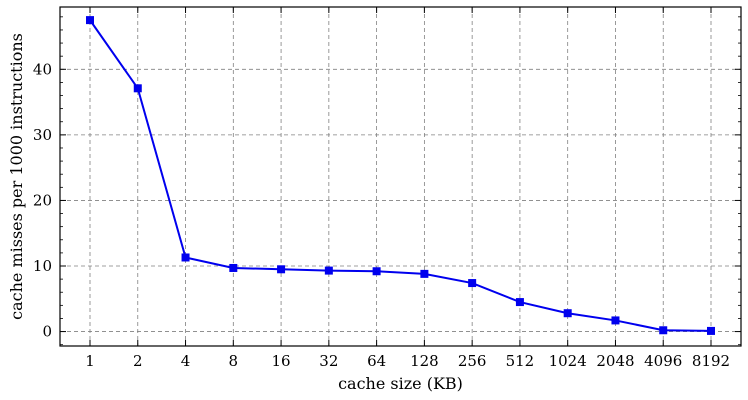  I want to click on x-tick-label: 32, so click(328, 361).